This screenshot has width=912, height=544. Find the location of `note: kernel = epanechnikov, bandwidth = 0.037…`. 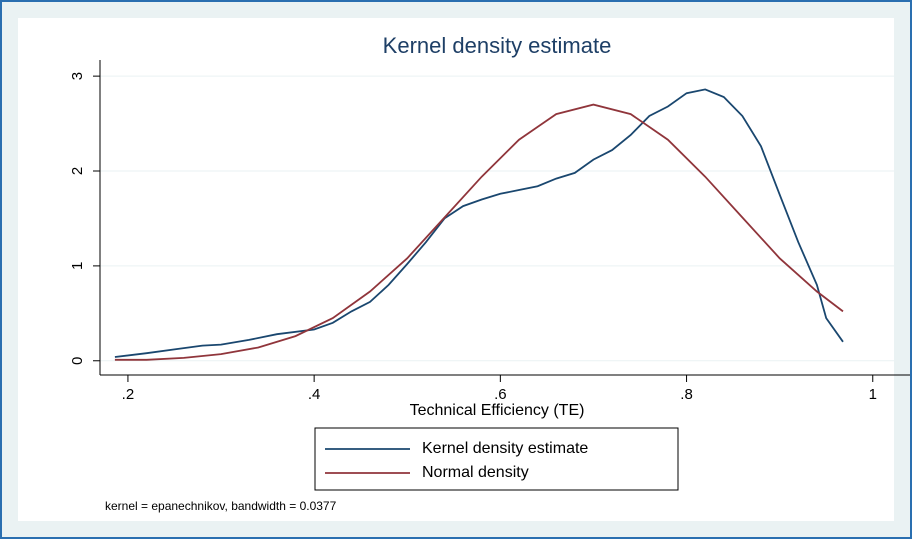

note: kernel = epanechnikov, bandwidth = 0.037… is located at coordinates (221, 506).